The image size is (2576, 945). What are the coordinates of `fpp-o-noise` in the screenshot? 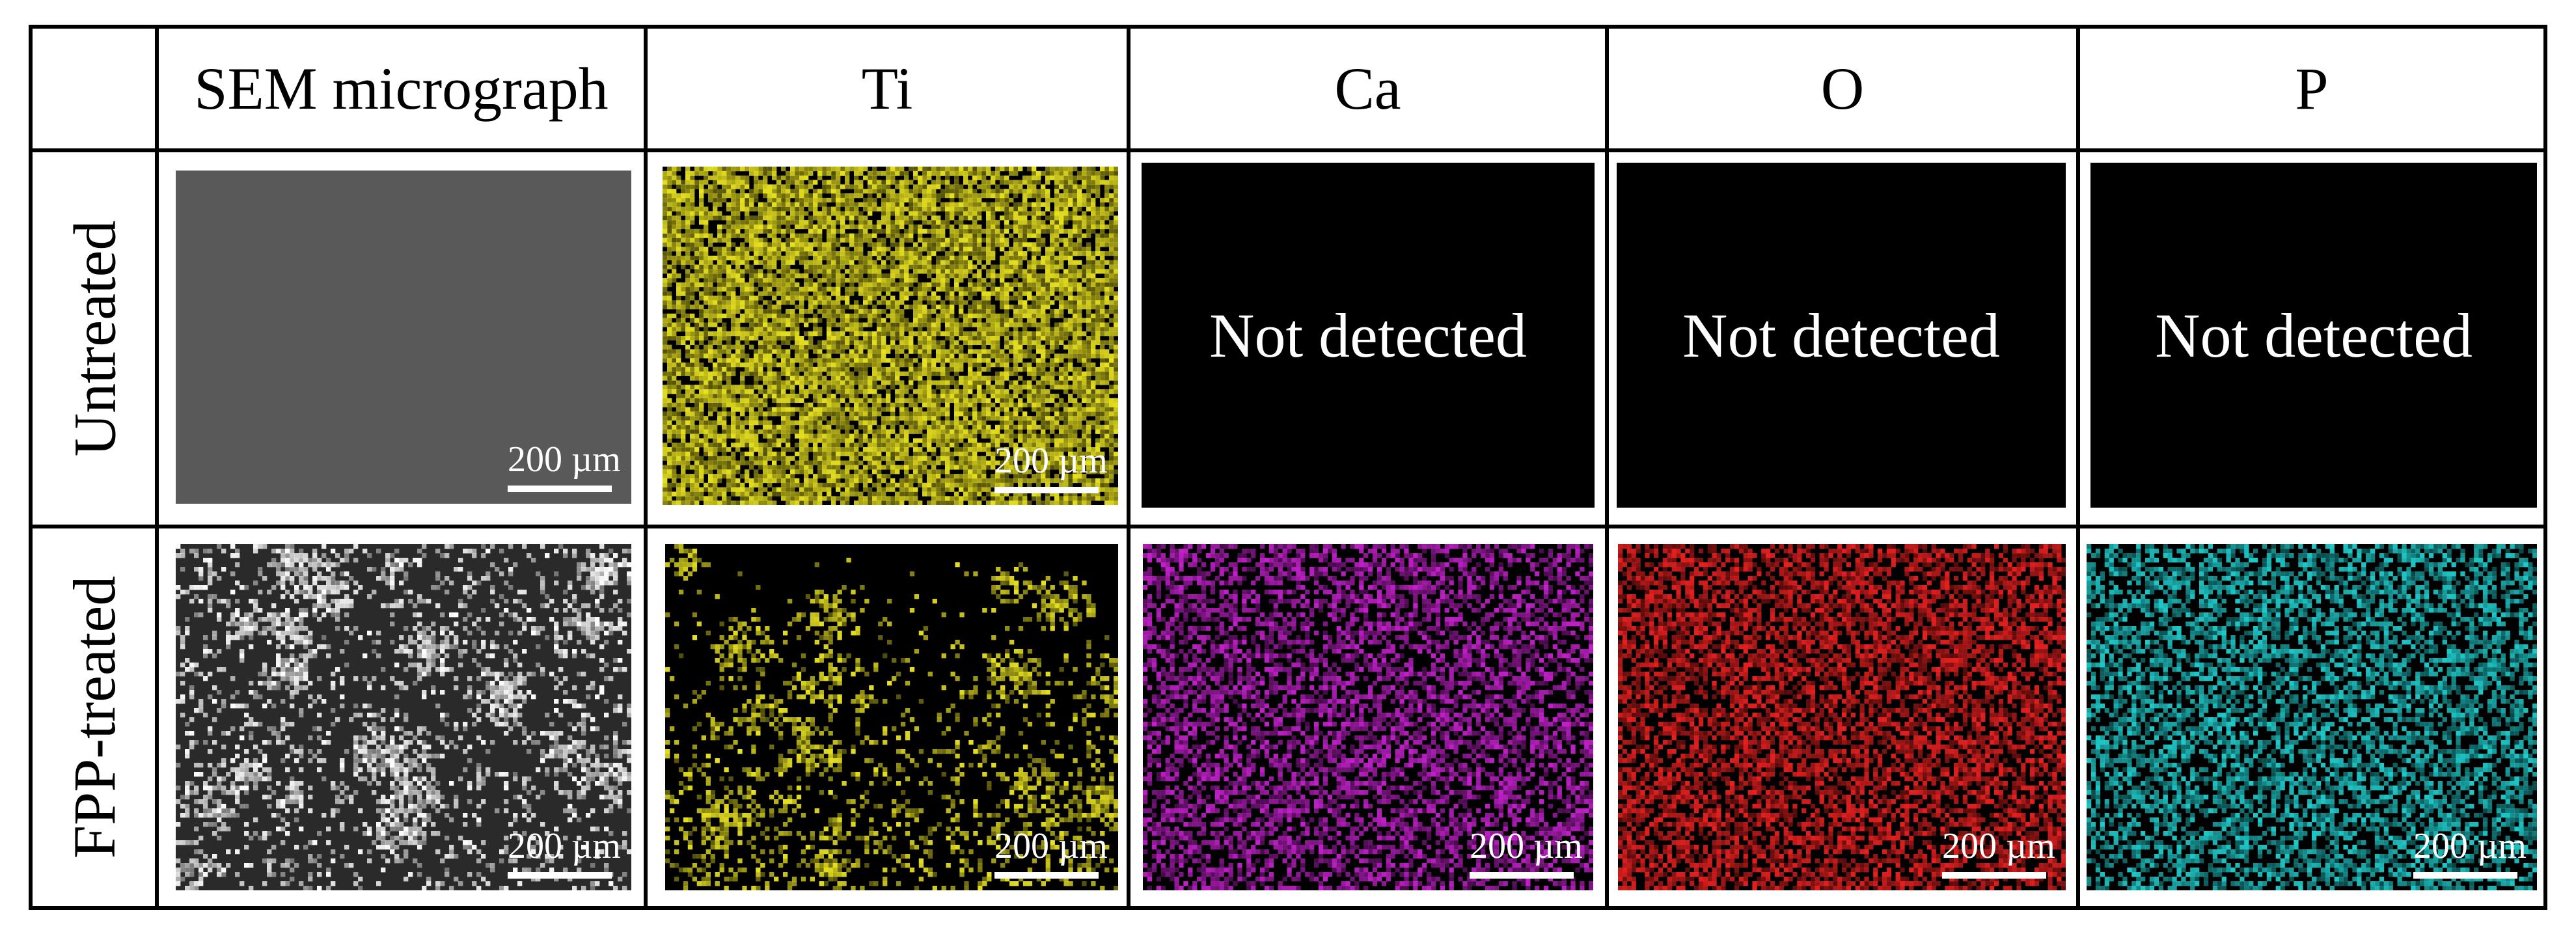 It's located at (1842, 717).